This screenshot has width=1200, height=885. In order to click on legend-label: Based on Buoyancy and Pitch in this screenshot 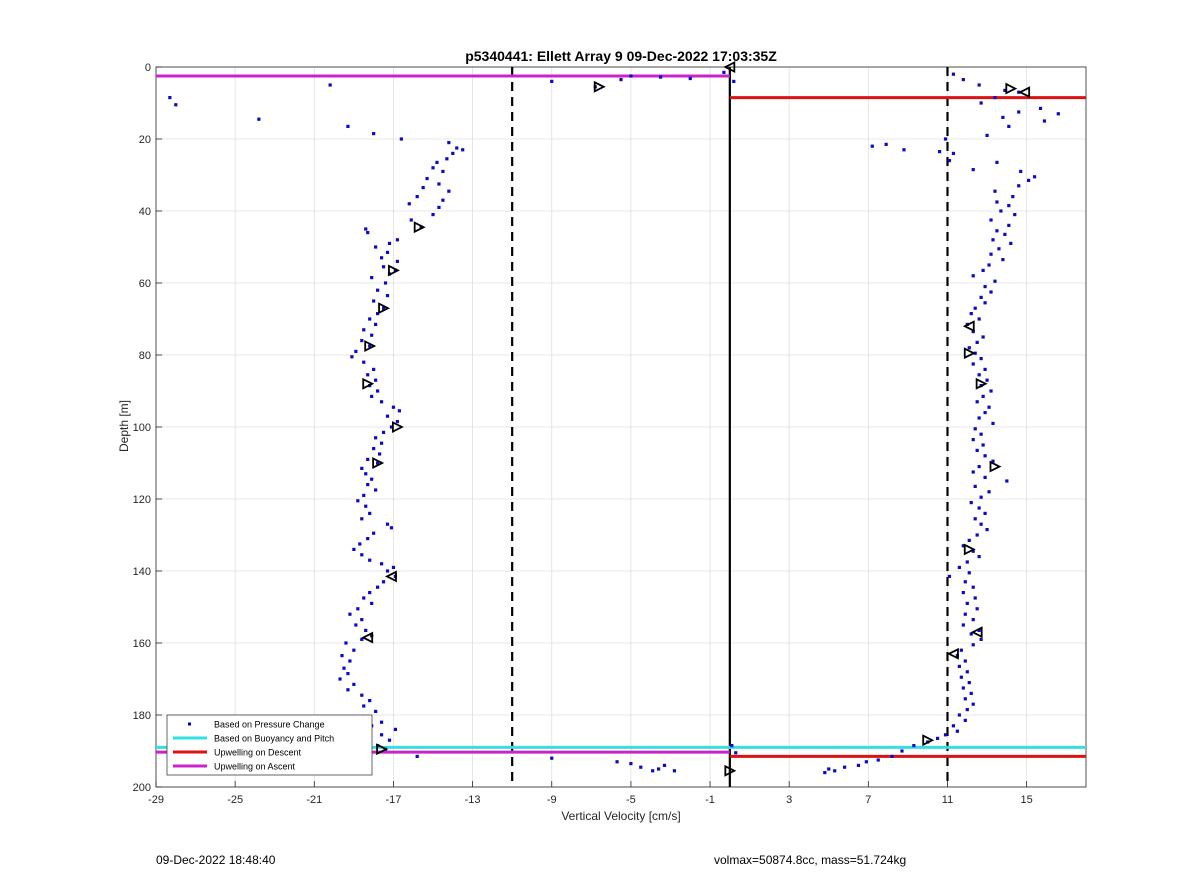, I will do `click(274, 739)`.